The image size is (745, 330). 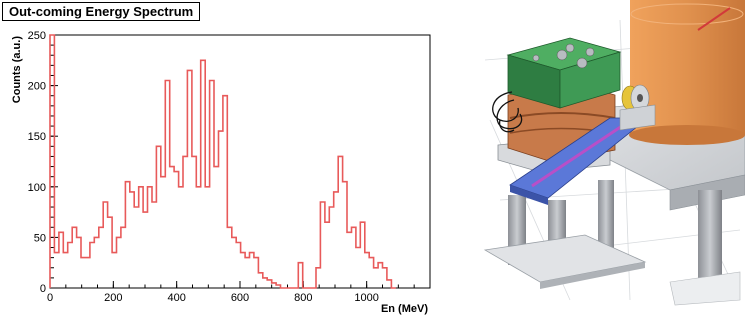 I want to click on x-tick-label: 200, so click(x=113, y=298).